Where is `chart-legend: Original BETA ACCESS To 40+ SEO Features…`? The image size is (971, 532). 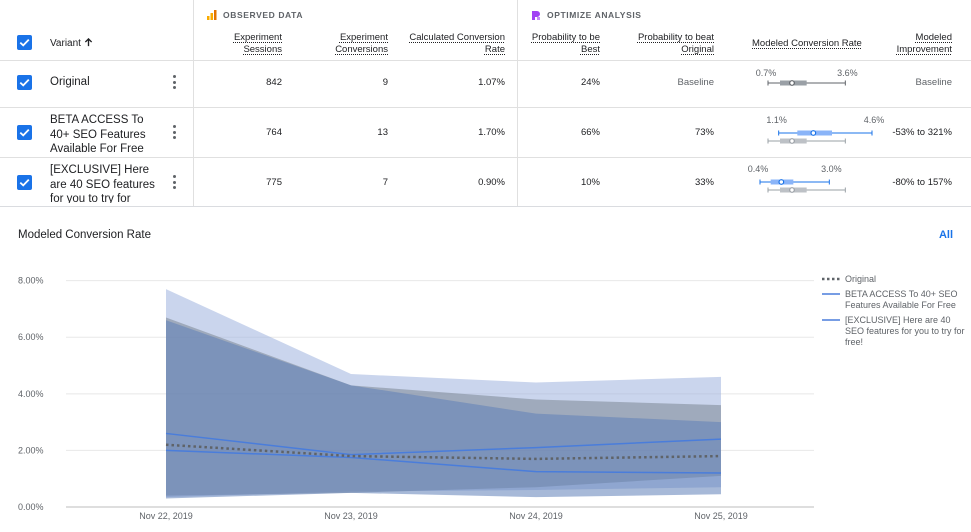
chart-legend: Original BETA ACCESS To 40+ SEO Features… is located at coordinates (894, 313).